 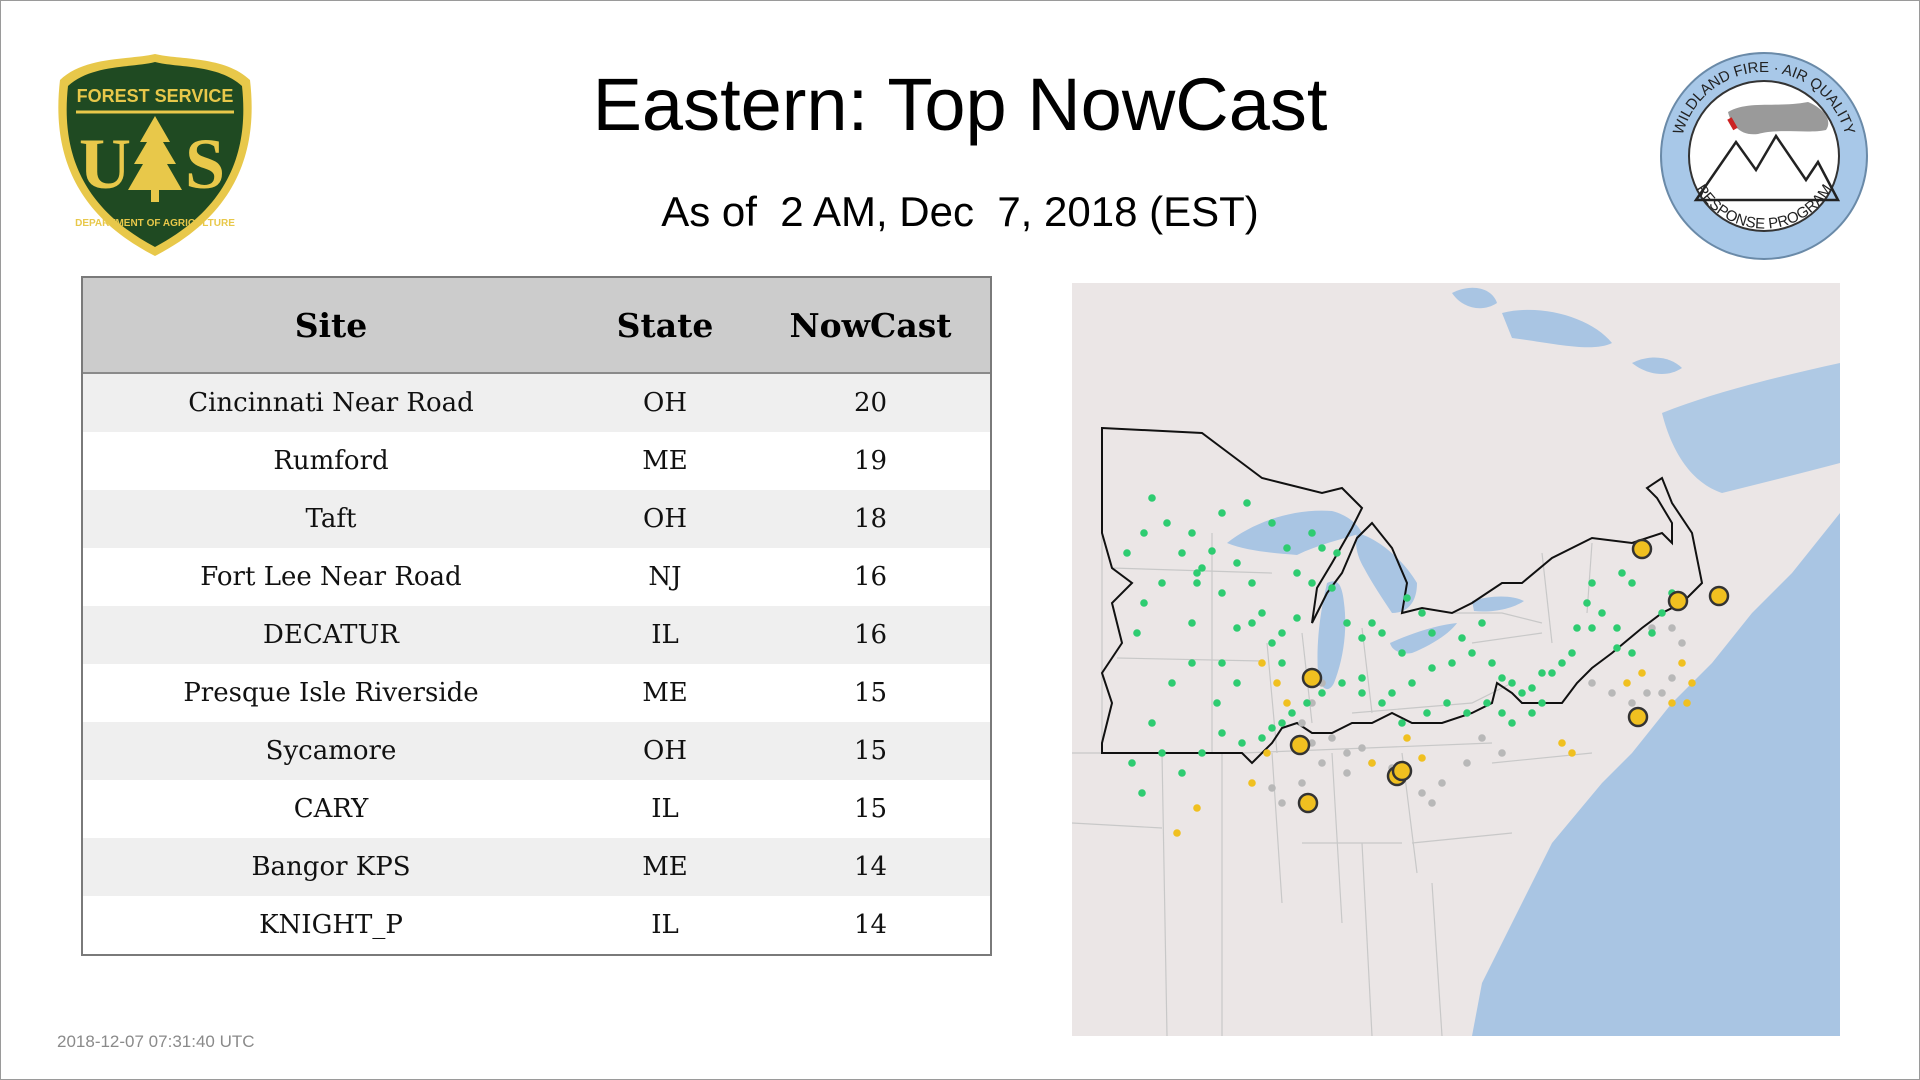 I want to click on cell-site: Fort Lee Near Road, so click(x=331, y=577).